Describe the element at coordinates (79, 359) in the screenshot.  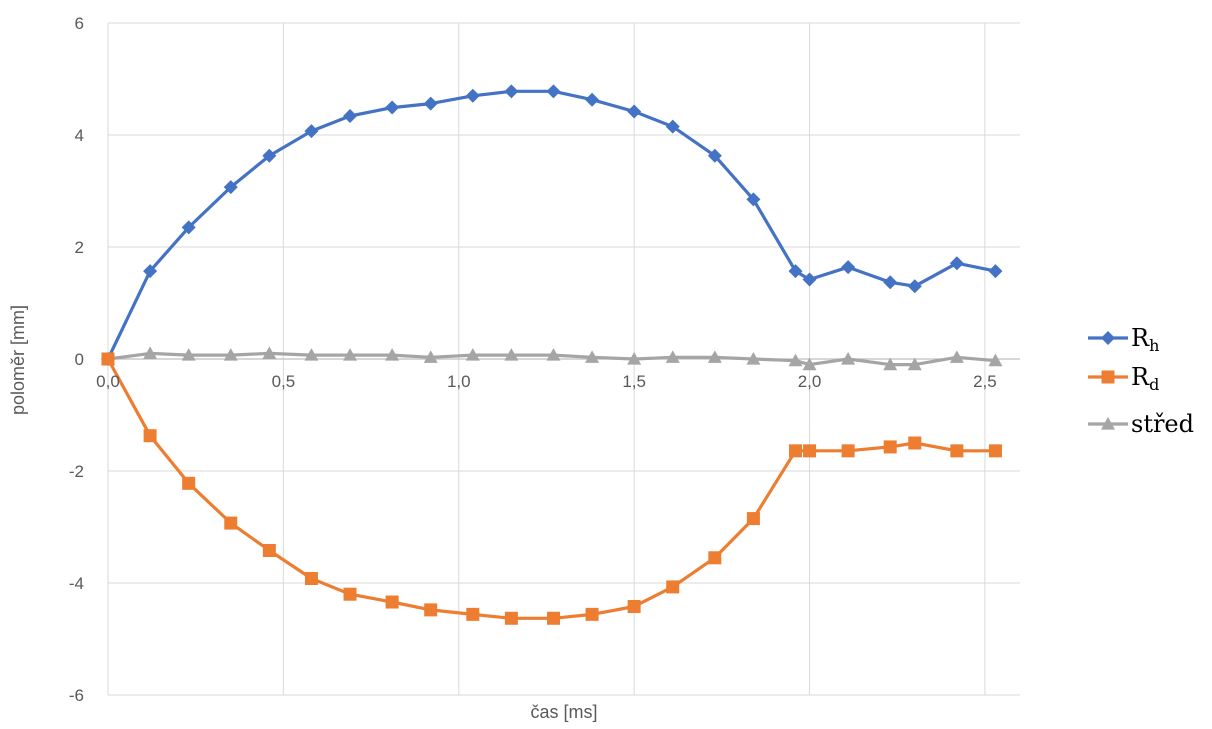
I see `y-tick-label: 0` at that location.